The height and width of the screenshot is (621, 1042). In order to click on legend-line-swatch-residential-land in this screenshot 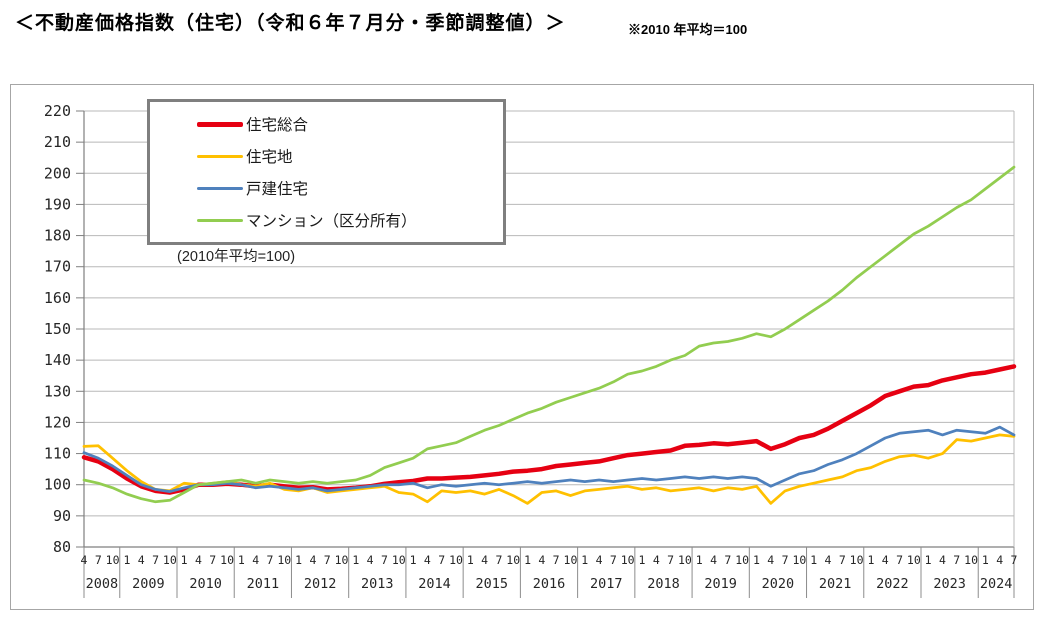, I will do `click(220, 156)`.